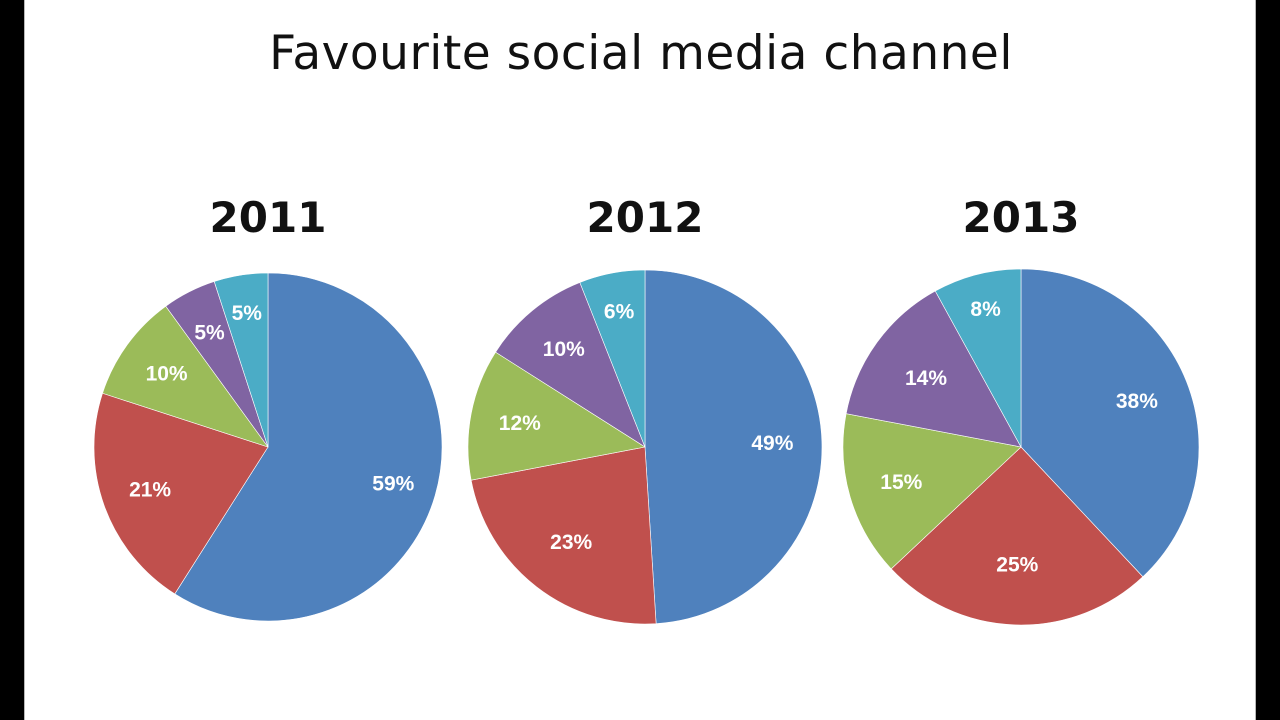  Describe the element at coordinates (641, 53) in the screenshot. I see `chart-title: Favourite social media channel` at that location.